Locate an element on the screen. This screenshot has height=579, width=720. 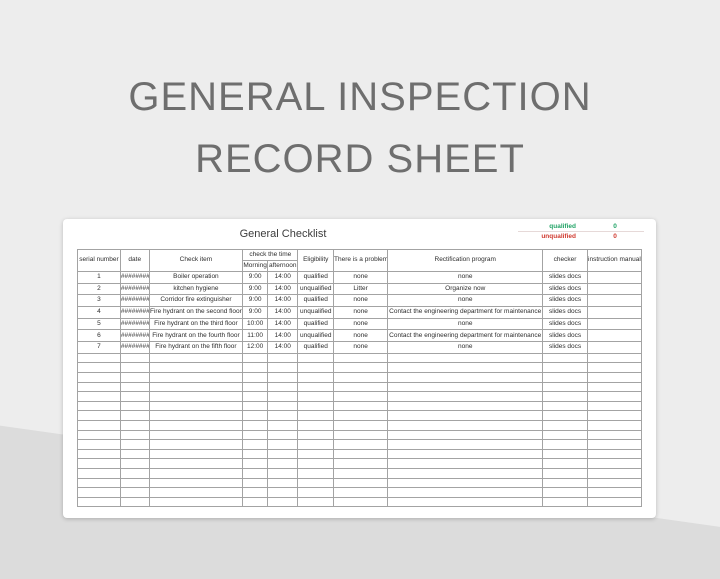
cell-check-item: kitchen hygiene is located at coordinates (196, 289).